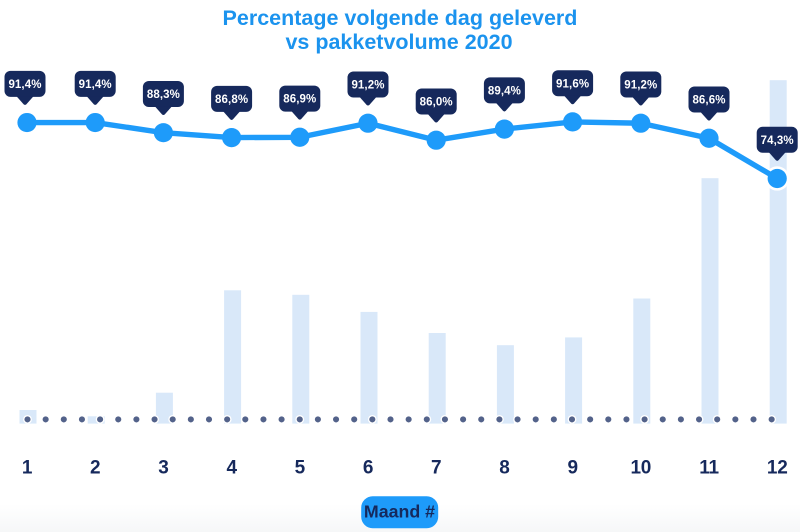 This screenshot has width=800, height=532. What do you see at coordinates (398, 42) in the screenshot?
I see `svg-text: vs pakketvolume 2020` at bounding box center [398, 42].